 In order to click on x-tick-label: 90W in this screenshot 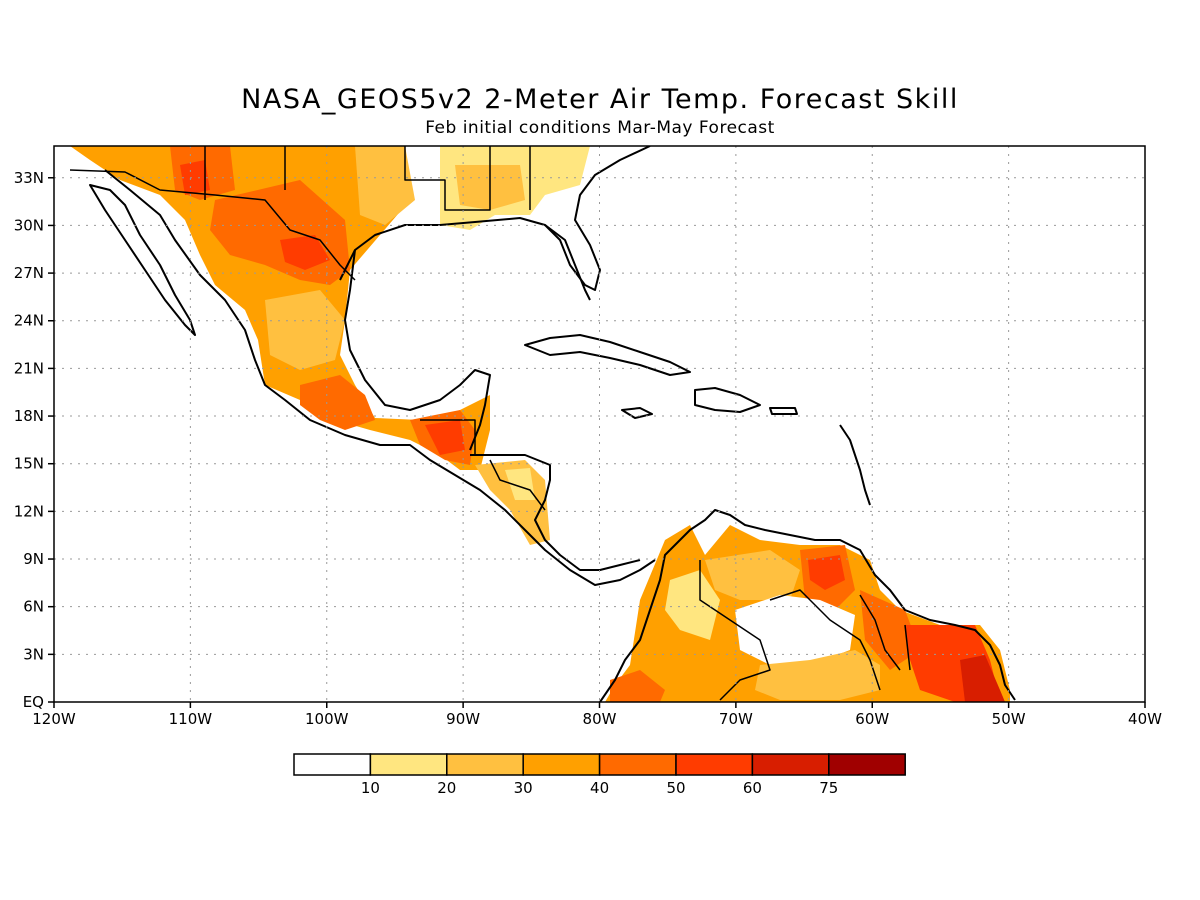, I will do `click(463, 719)`.